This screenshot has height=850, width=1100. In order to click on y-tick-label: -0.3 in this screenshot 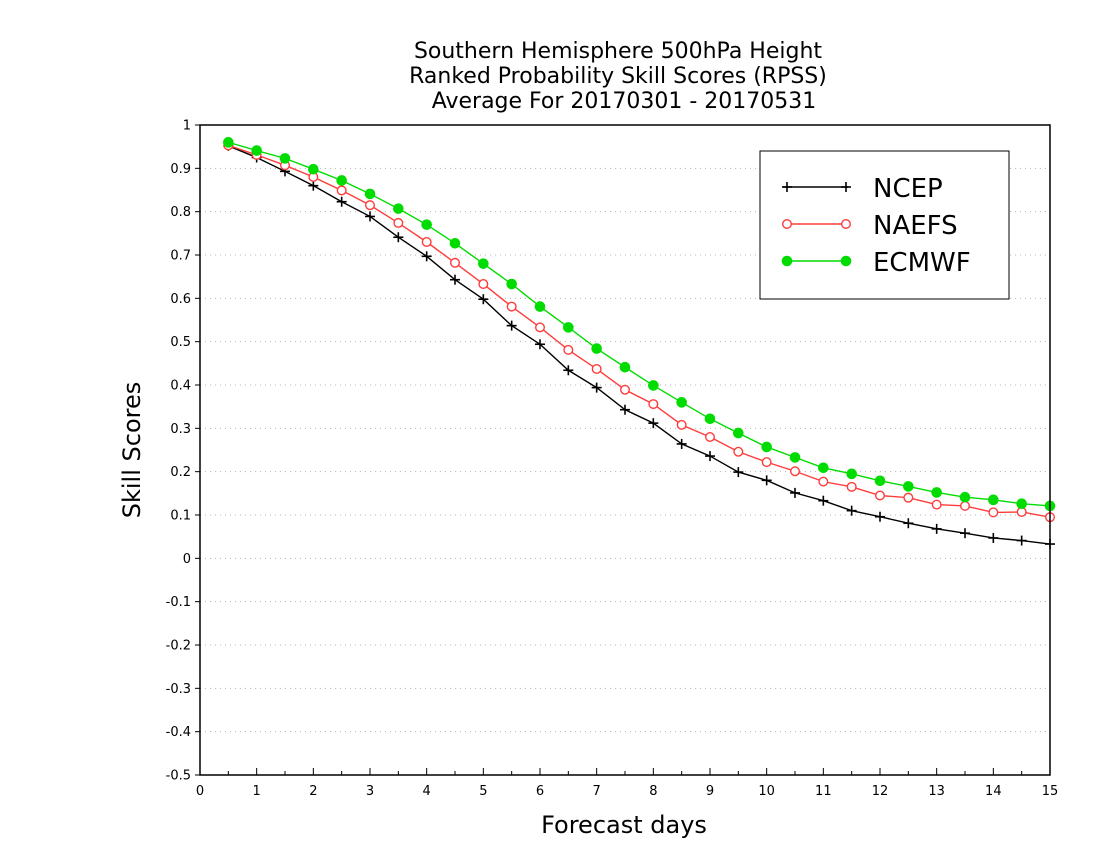, I will do `click(178, 689)`.